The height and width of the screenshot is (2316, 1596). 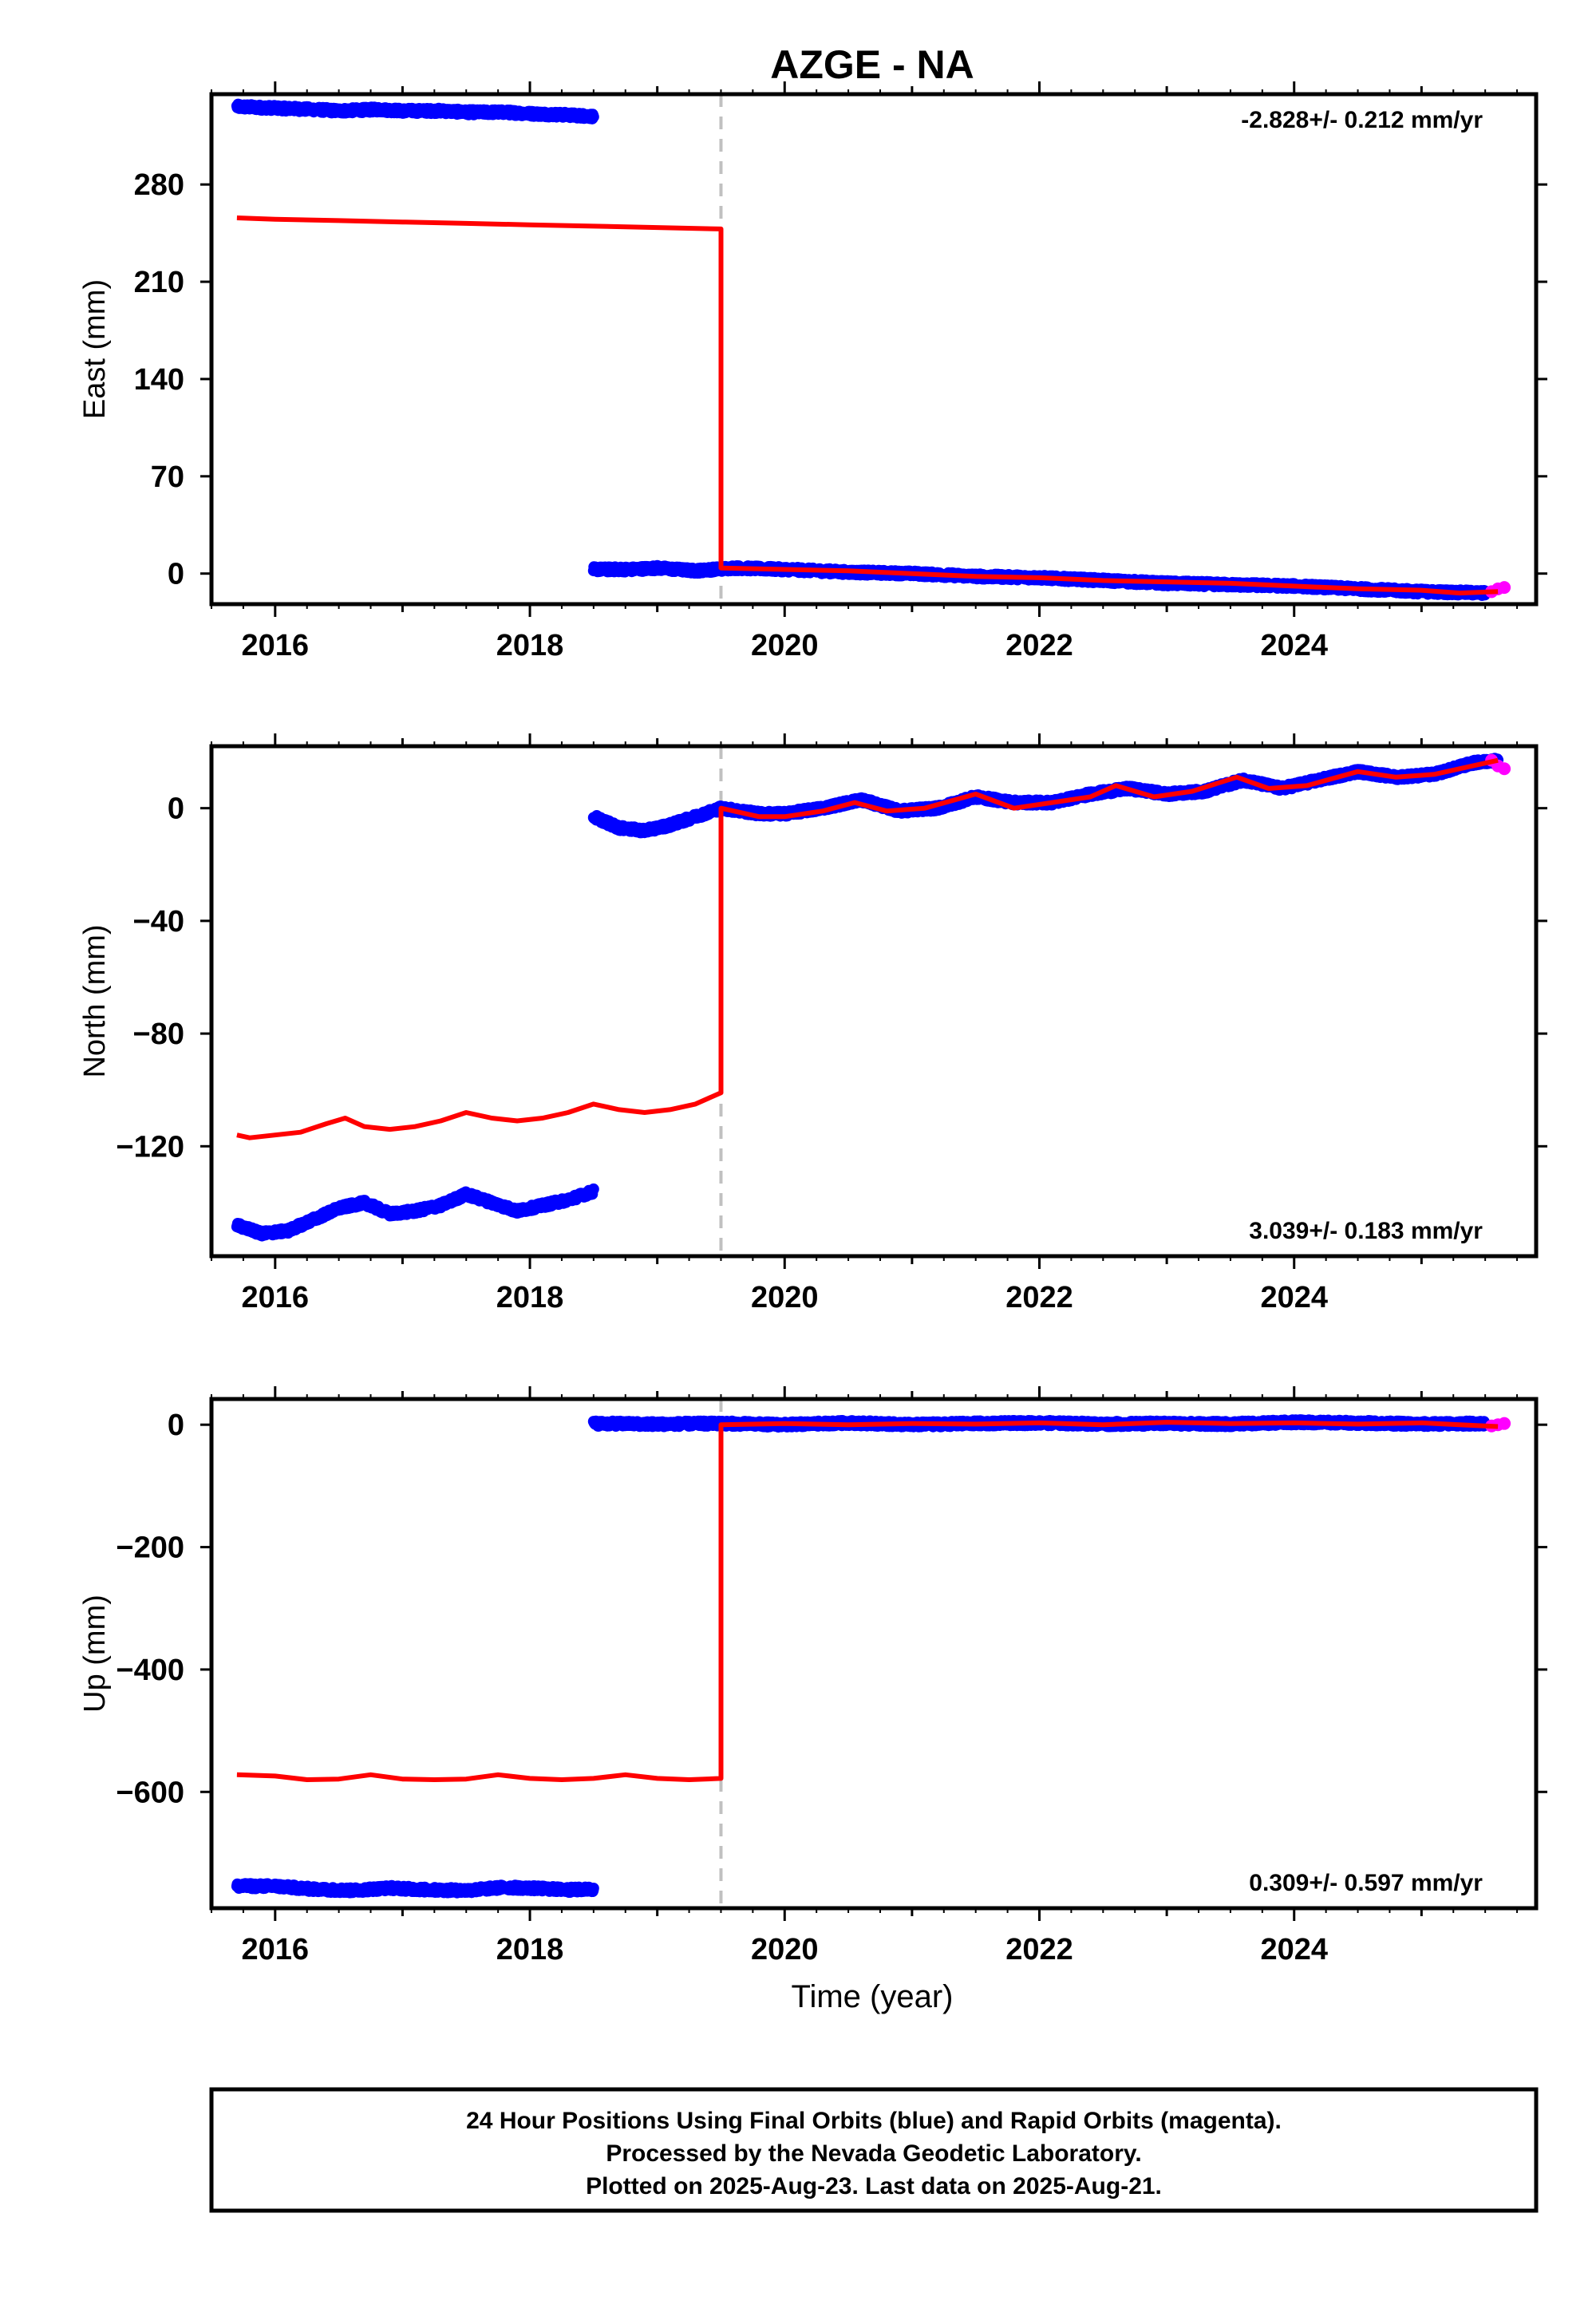 I want to click on east-x-tick-label: 2016, so click(x=276, y=645).